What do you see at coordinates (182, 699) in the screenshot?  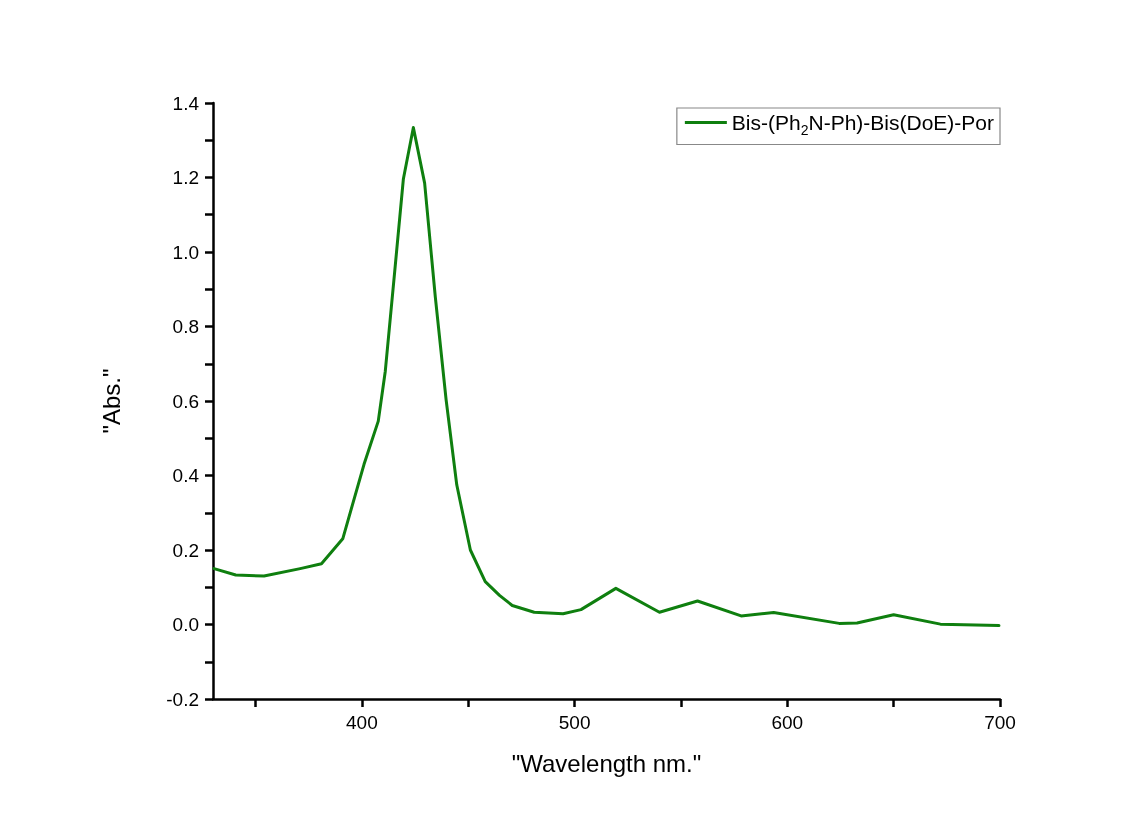 I see `y-tick-label: -0.2` at bounding box center [182, 699].